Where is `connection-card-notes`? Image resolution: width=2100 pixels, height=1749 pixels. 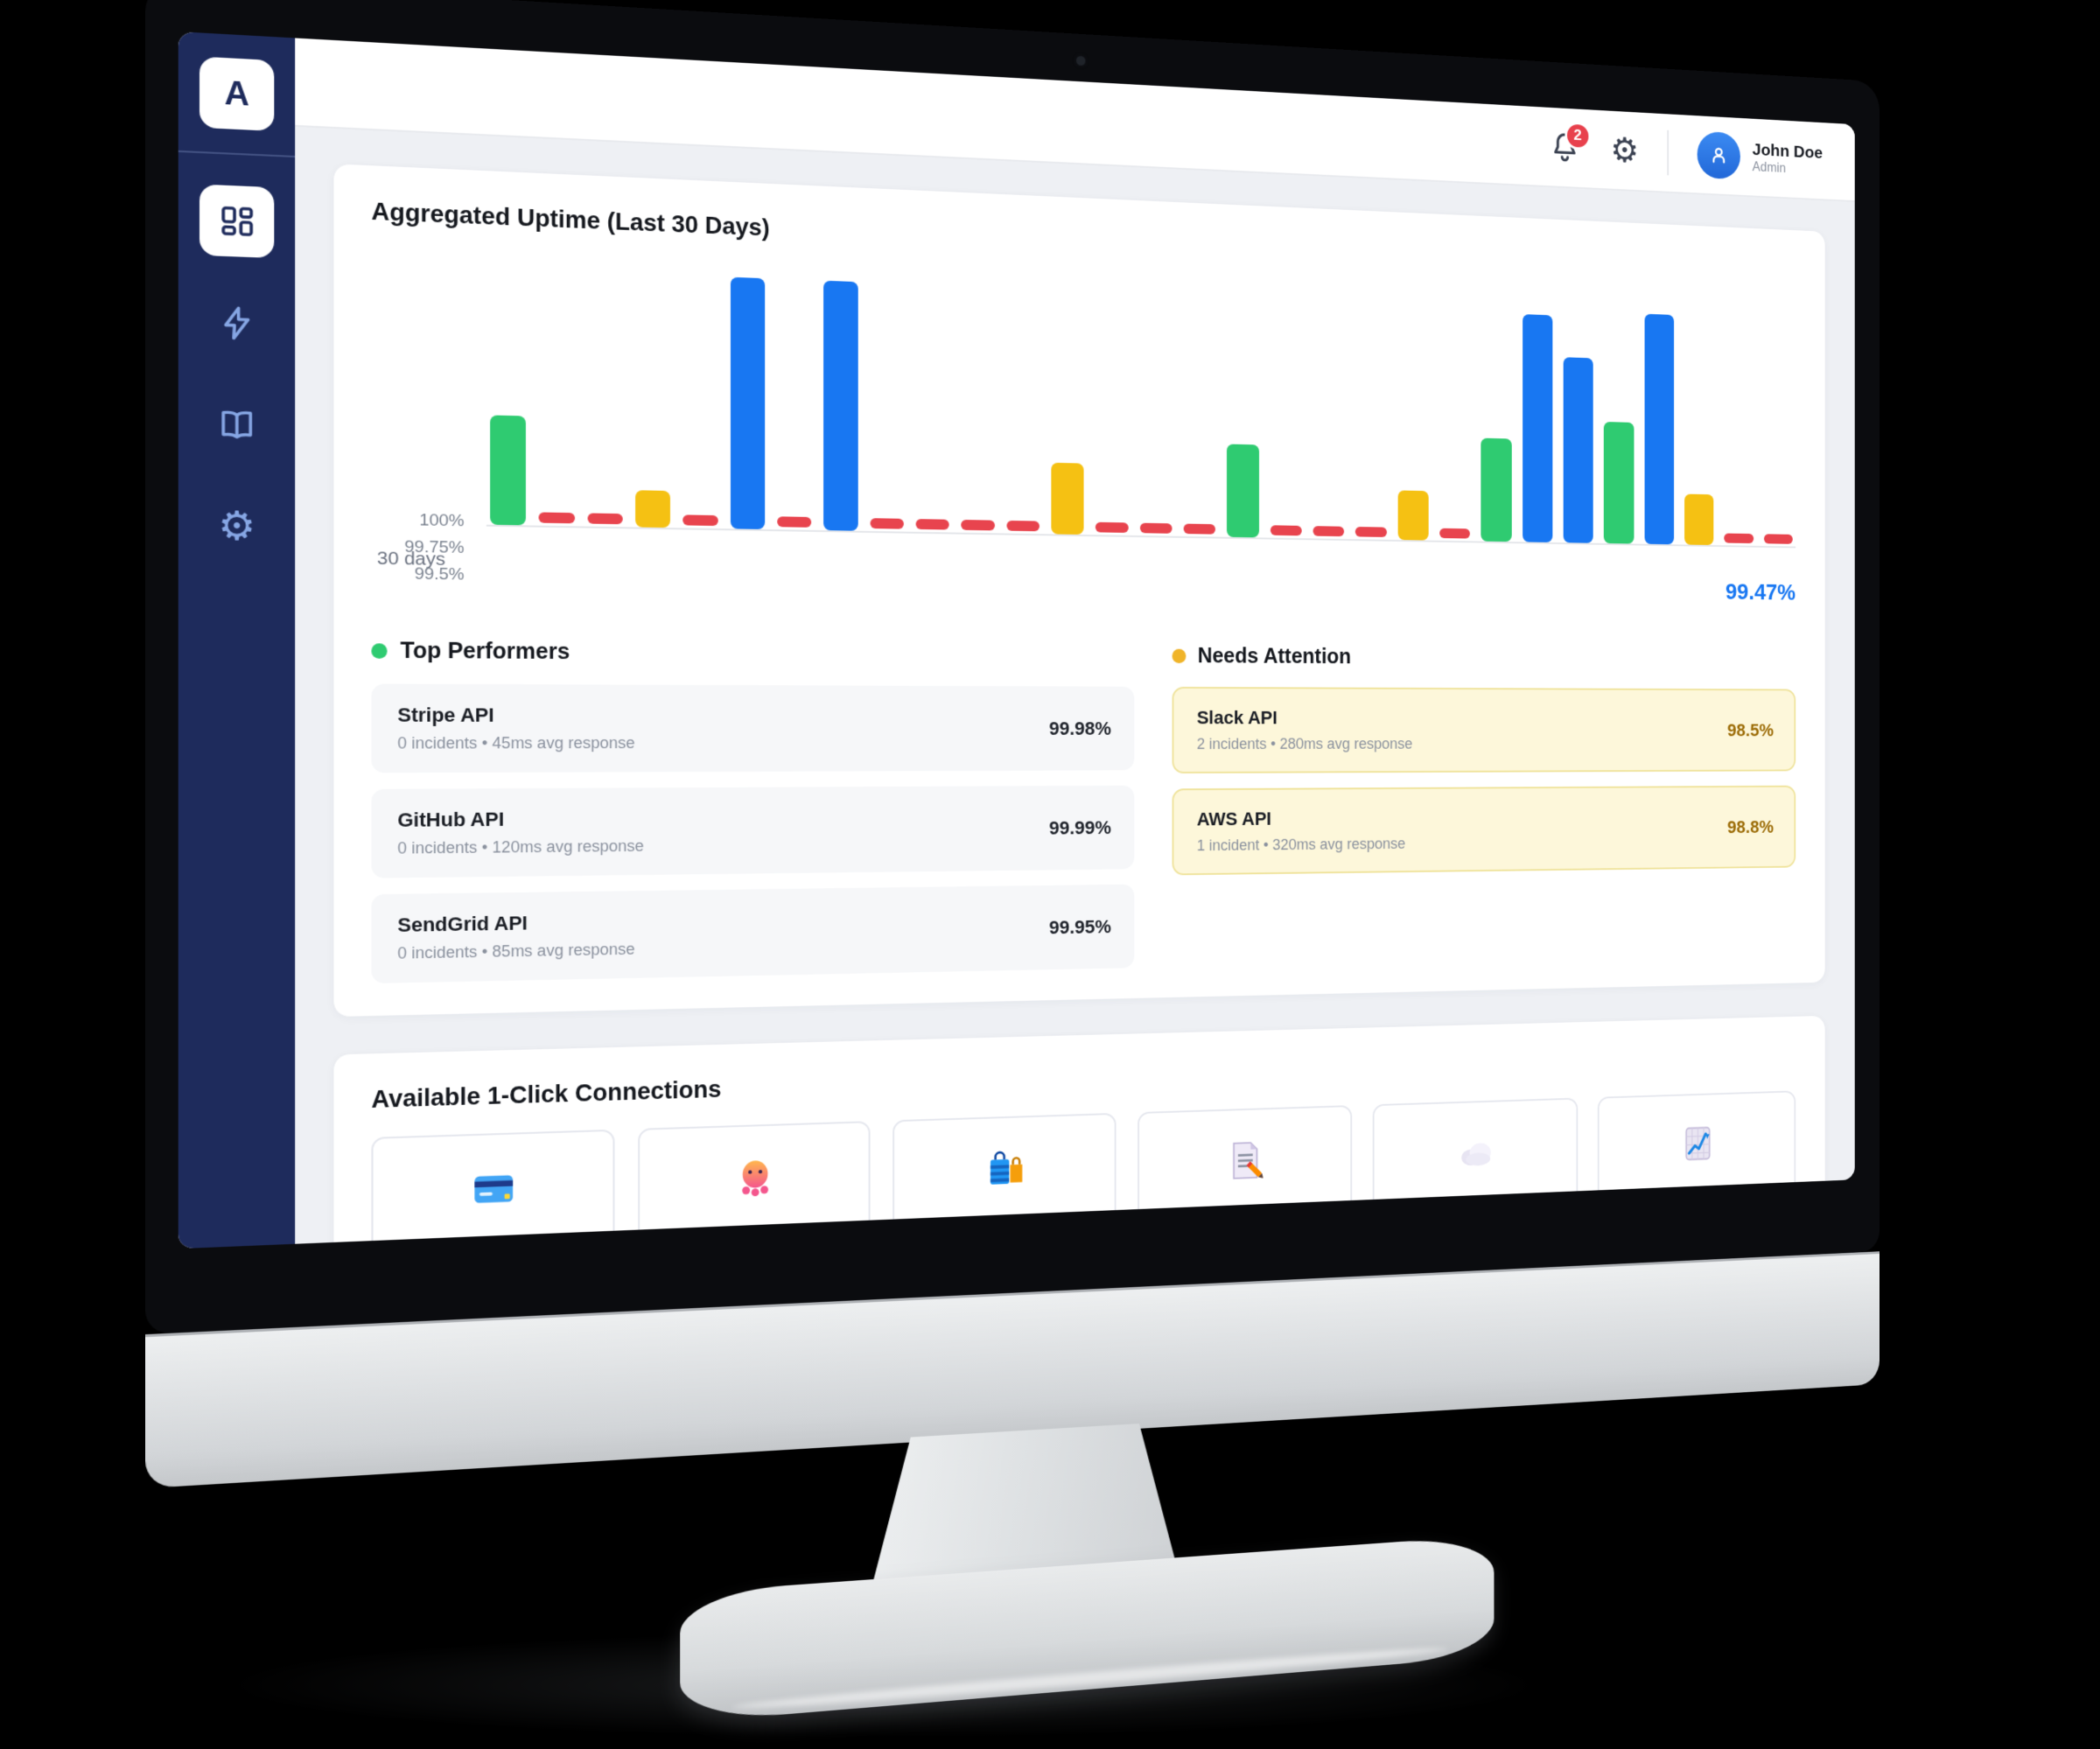
connection-card-notes is located at coordinates (1245, 1174).